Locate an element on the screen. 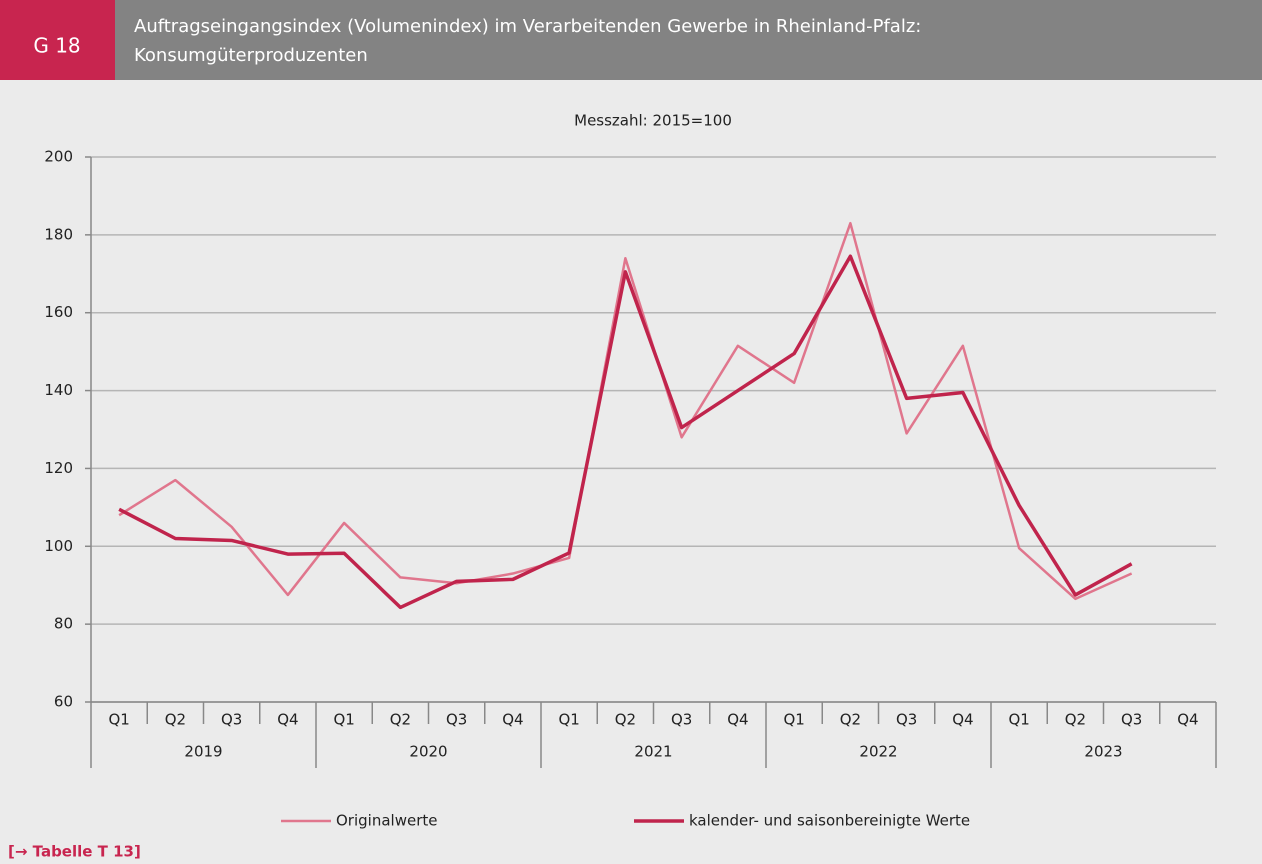 This screenshot has height=864, width=1262. chart-title: Konsumgüterproduzenten is located at coordinates (251, 55).